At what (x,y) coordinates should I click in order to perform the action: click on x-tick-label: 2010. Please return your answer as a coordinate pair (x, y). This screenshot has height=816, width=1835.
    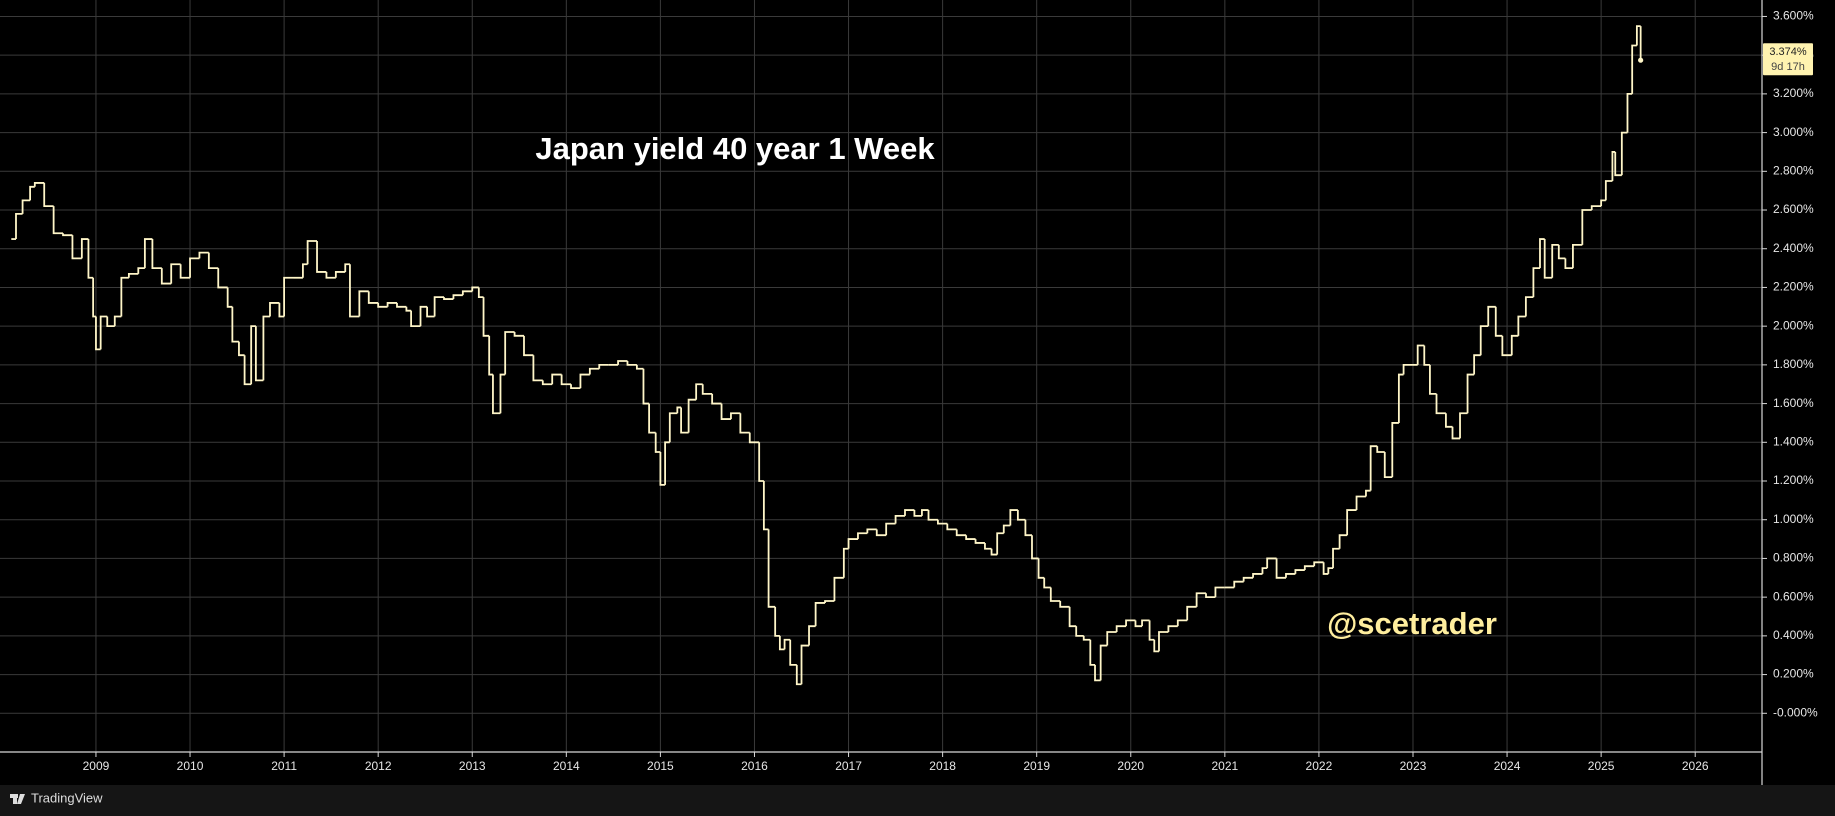
    Looking at the image, I should click on (190, 766).